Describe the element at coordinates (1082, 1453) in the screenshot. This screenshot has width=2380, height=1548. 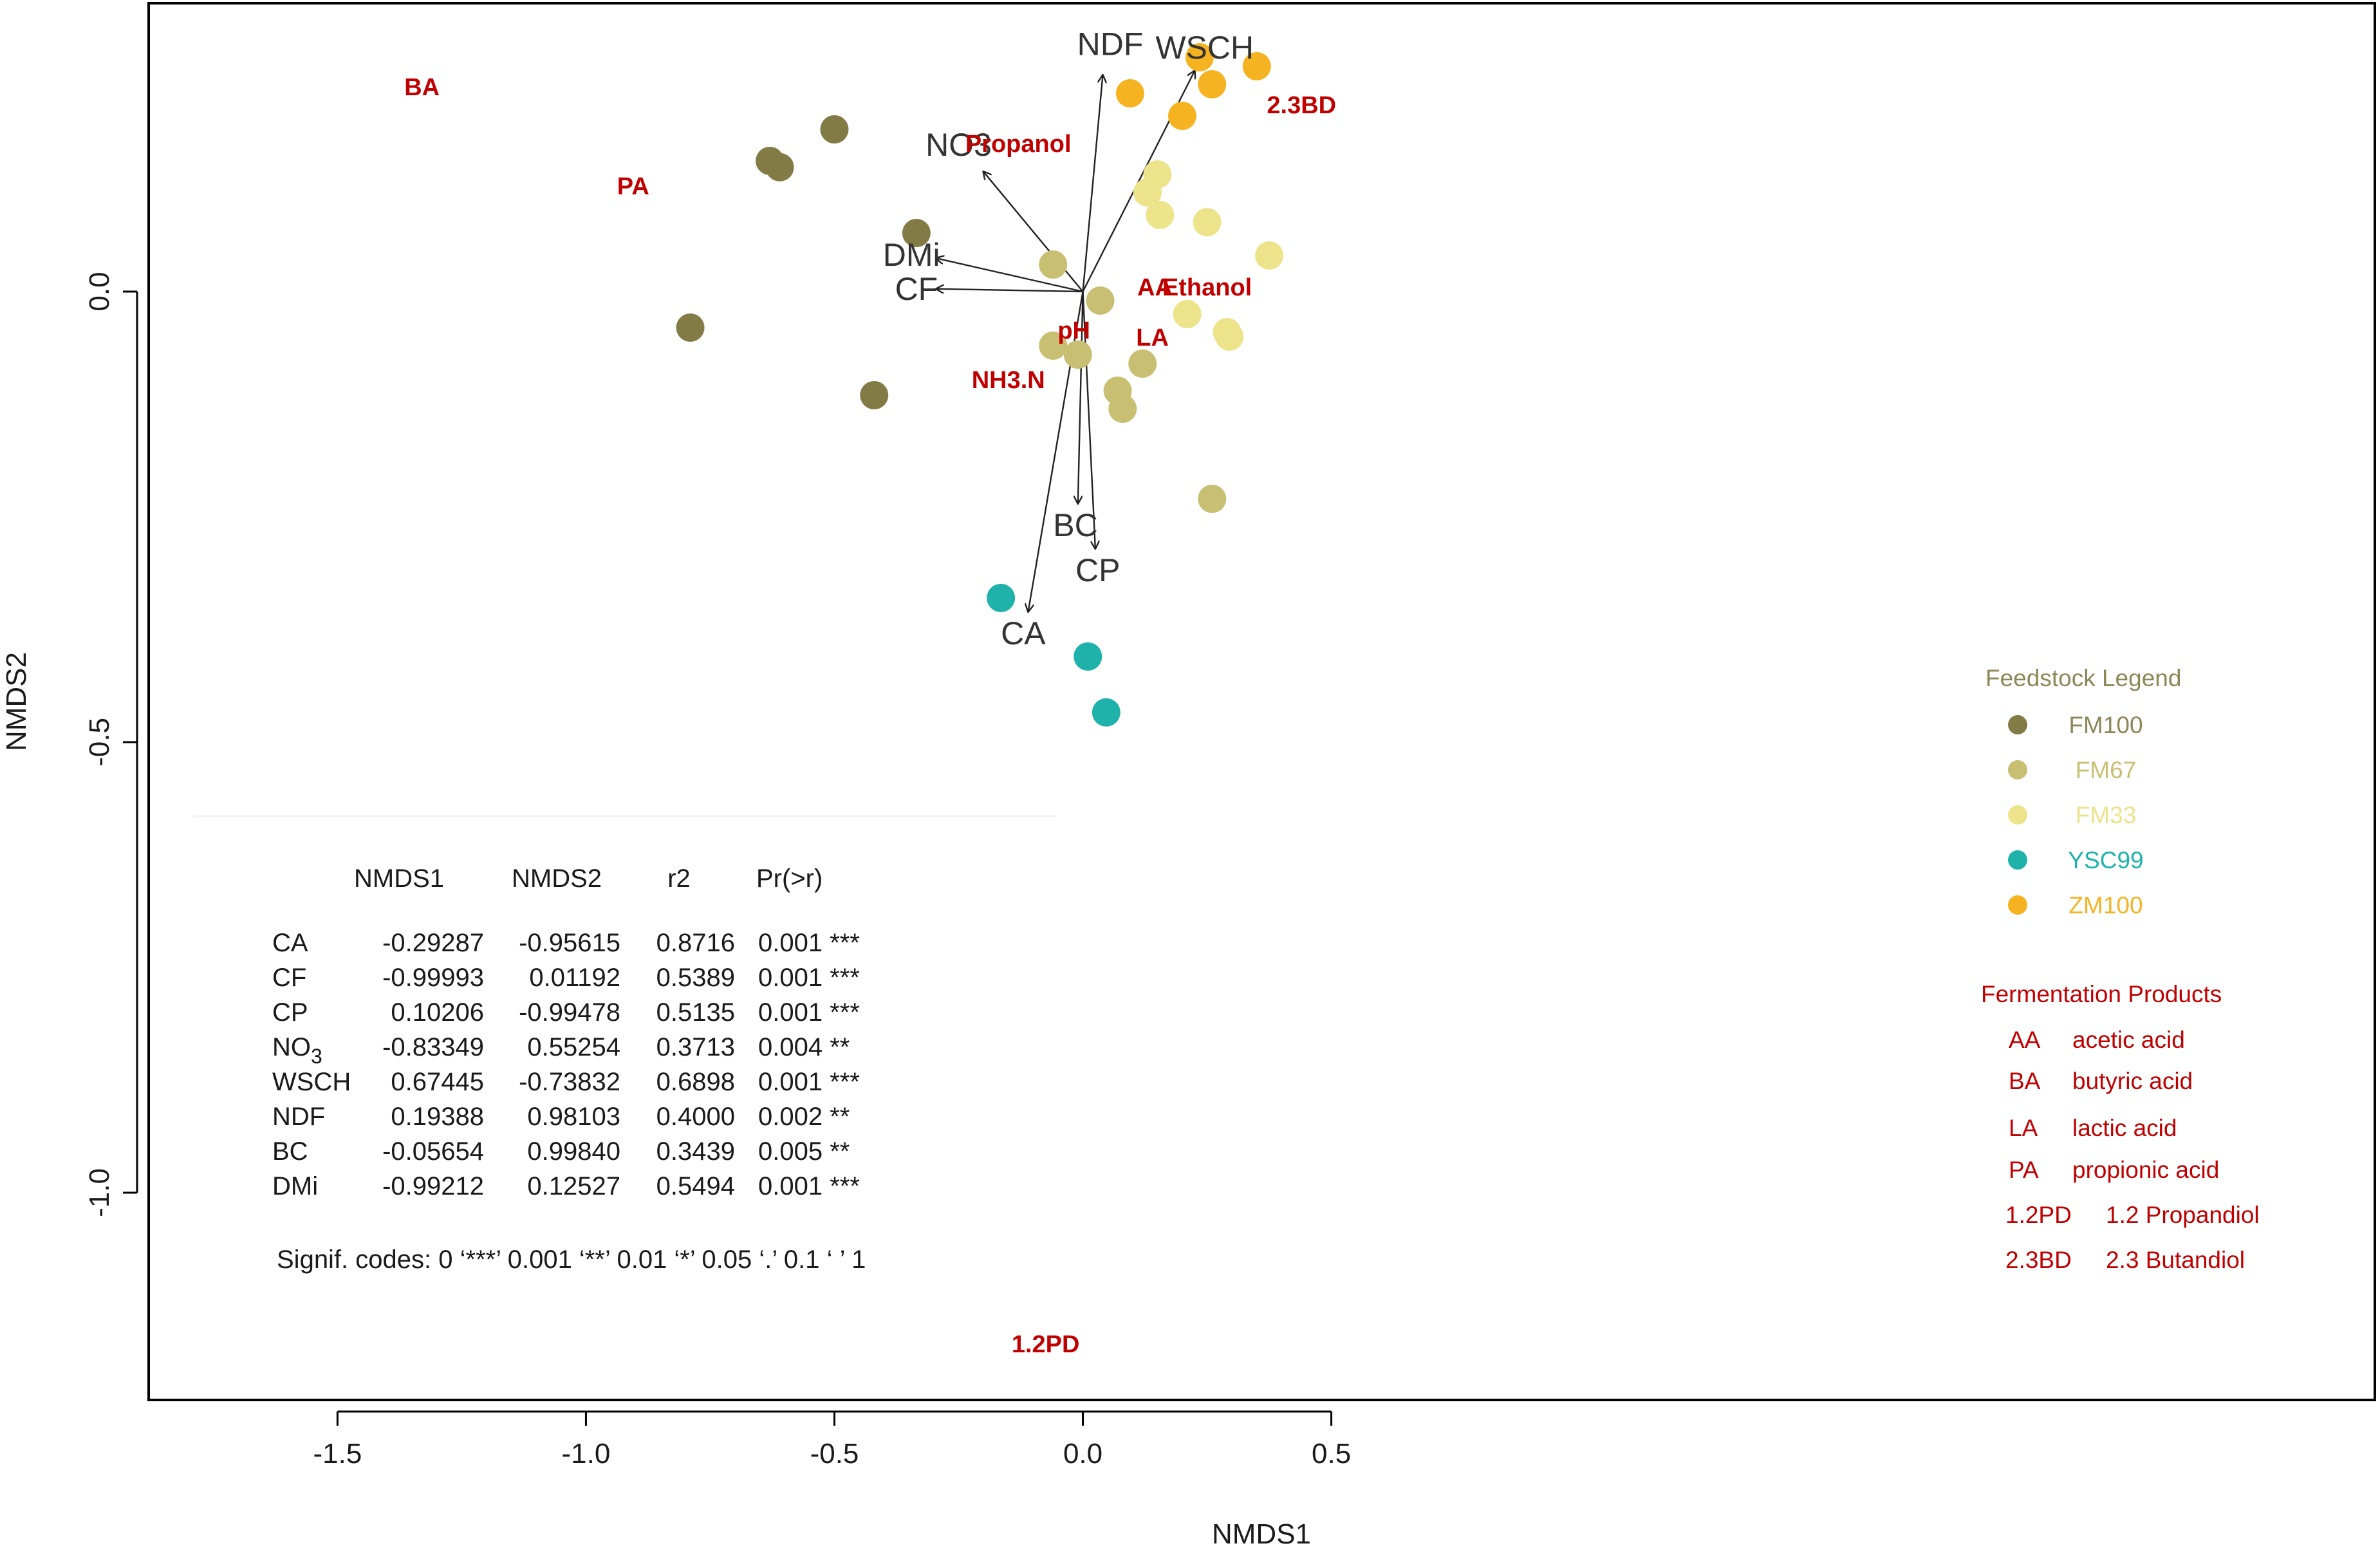
I see `x-tick-label: 0.0` at that location.